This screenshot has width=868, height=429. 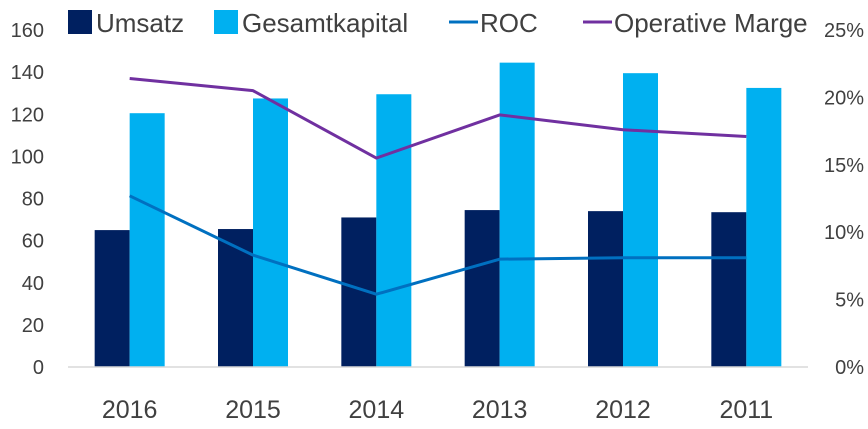 I want to click on x-axis-tick-label: 2014, so click(x=377, y=410).